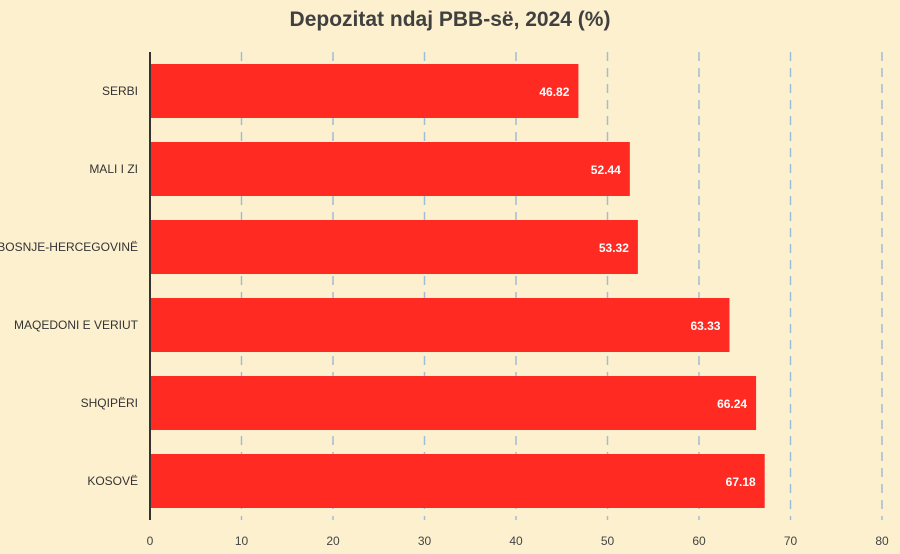  I want to click on x-tick-label-4: 40, so click(516, 541).